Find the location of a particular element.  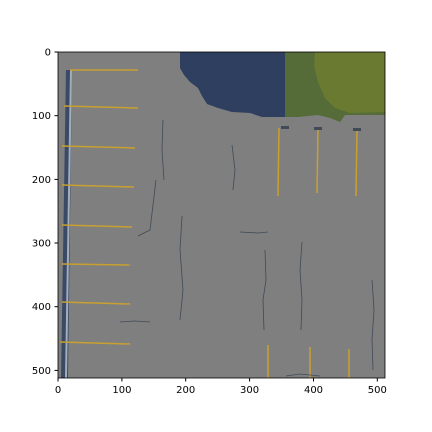

x-tick: 400 is located at coordinates (313, 387).